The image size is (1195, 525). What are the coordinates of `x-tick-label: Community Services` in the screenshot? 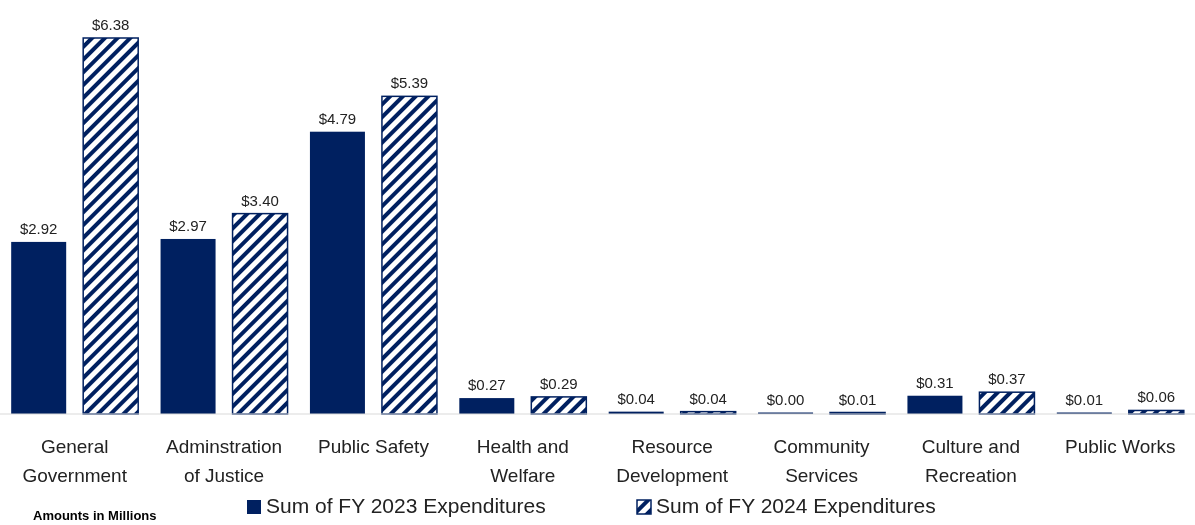 It's located at (822, 461).